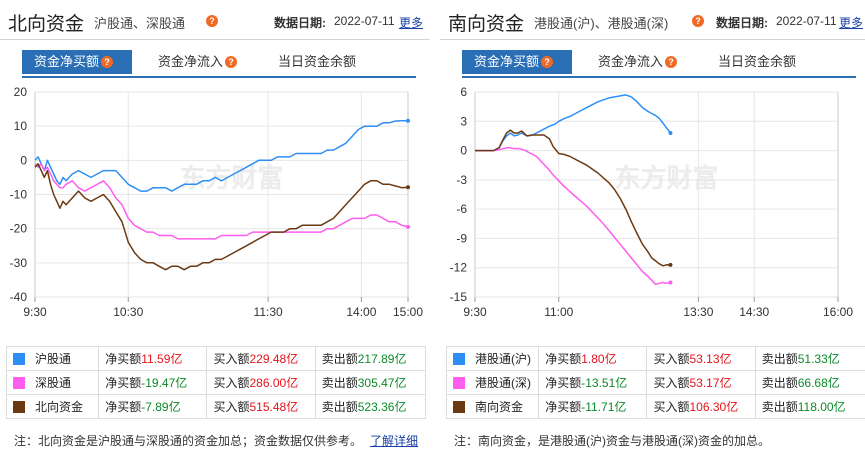 The image size is (865, 457). I want to click on legend-cell: 南向资金, so click(492, 406).